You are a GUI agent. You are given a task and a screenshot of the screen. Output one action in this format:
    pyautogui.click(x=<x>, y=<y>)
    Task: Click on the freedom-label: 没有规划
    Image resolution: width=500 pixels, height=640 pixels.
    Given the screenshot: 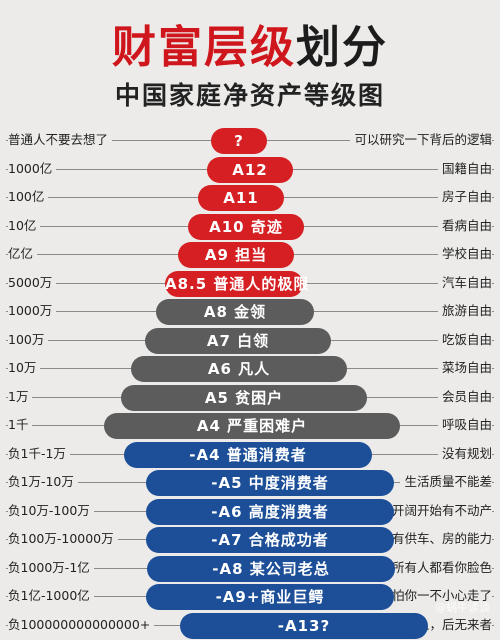 What is the action you would take?
    pyautogui.click(x=464, y=453)
    